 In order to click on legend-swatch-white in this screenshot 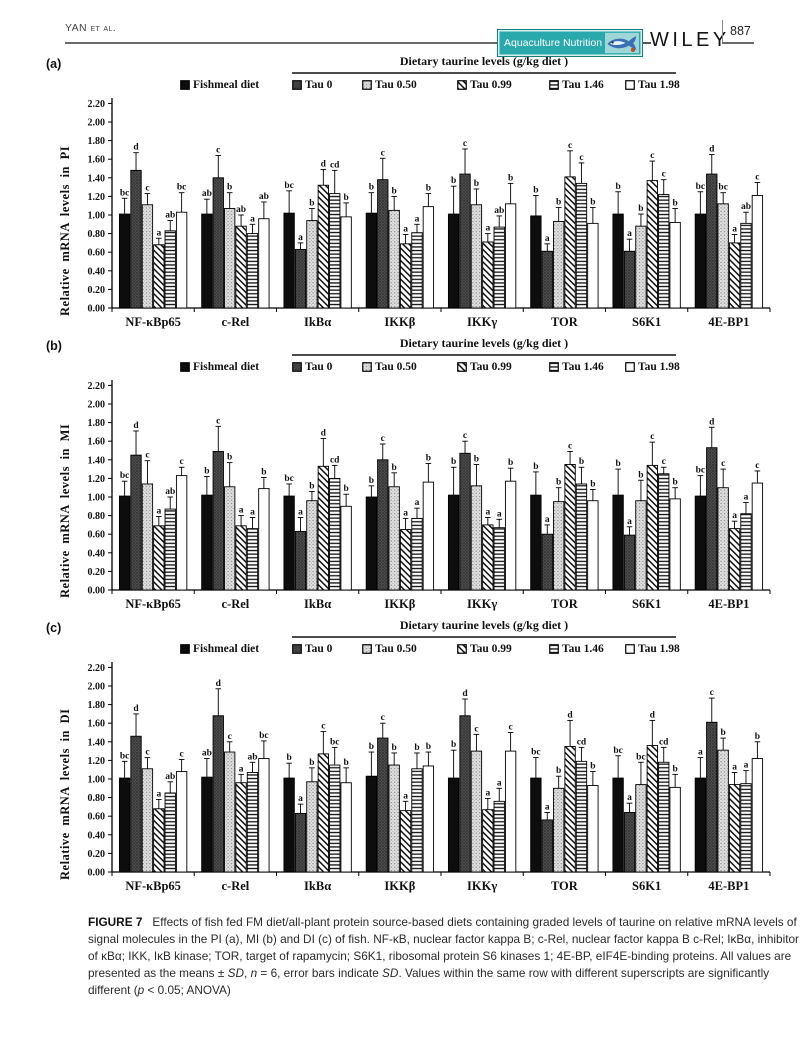, I will do `click(630, 649)`.